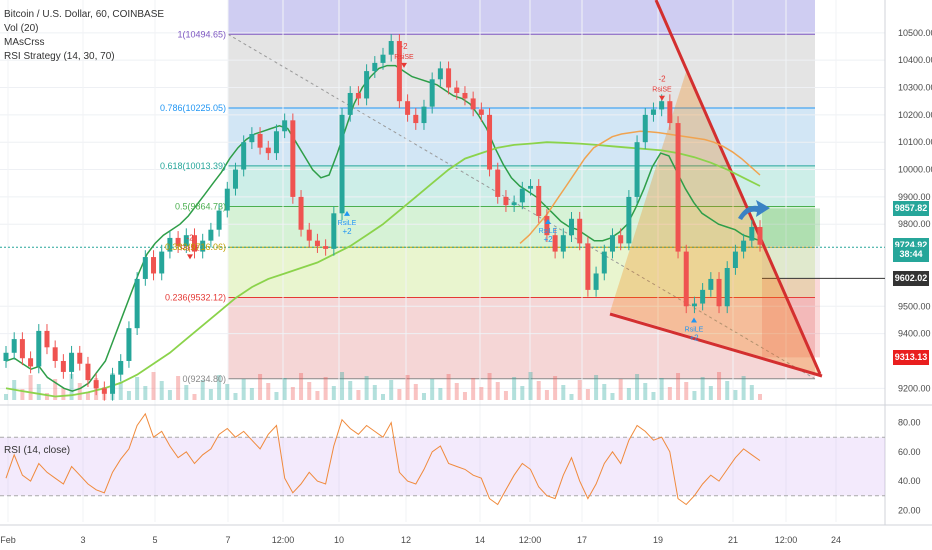 The image size is (932, 550). I want to click on signal-arrow-down-icon, so click(190, 257).